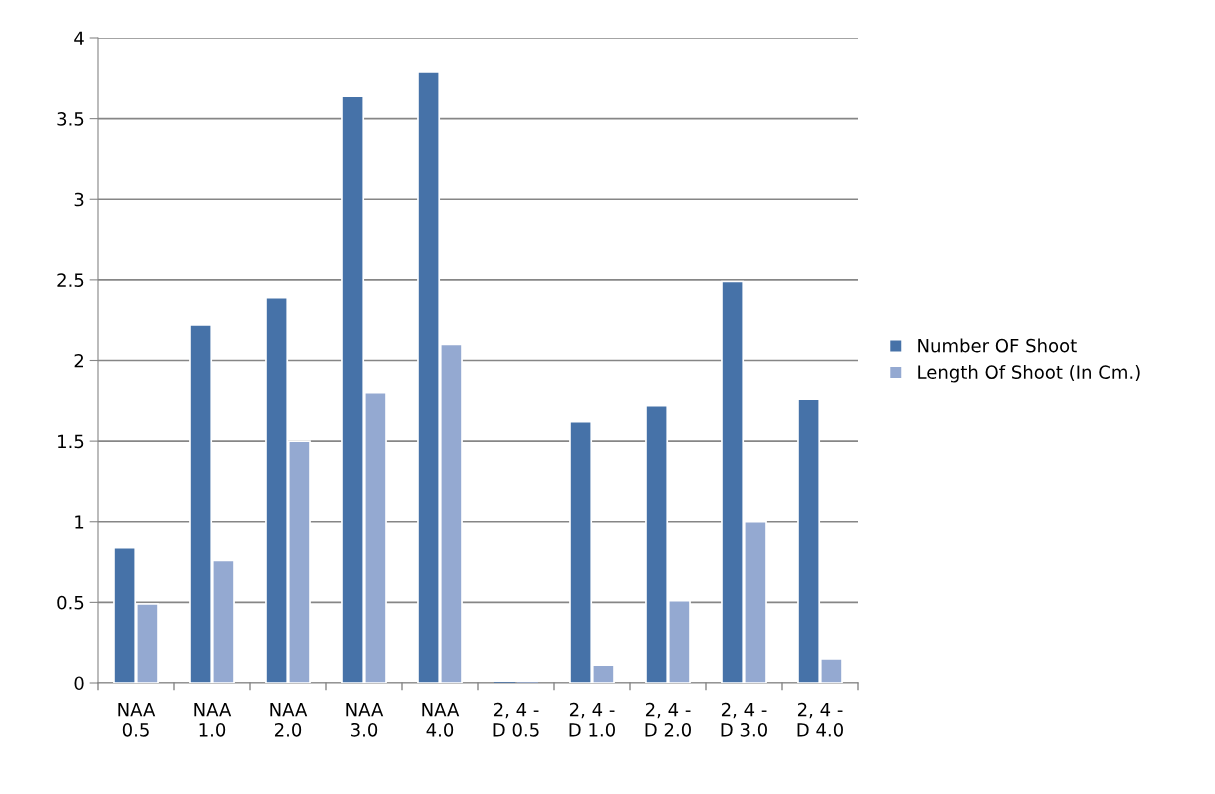  What do you see at coordinates (79, 199) in the screenshot?
I see `y-tick-label: 3` at bounding box center [79, 199].